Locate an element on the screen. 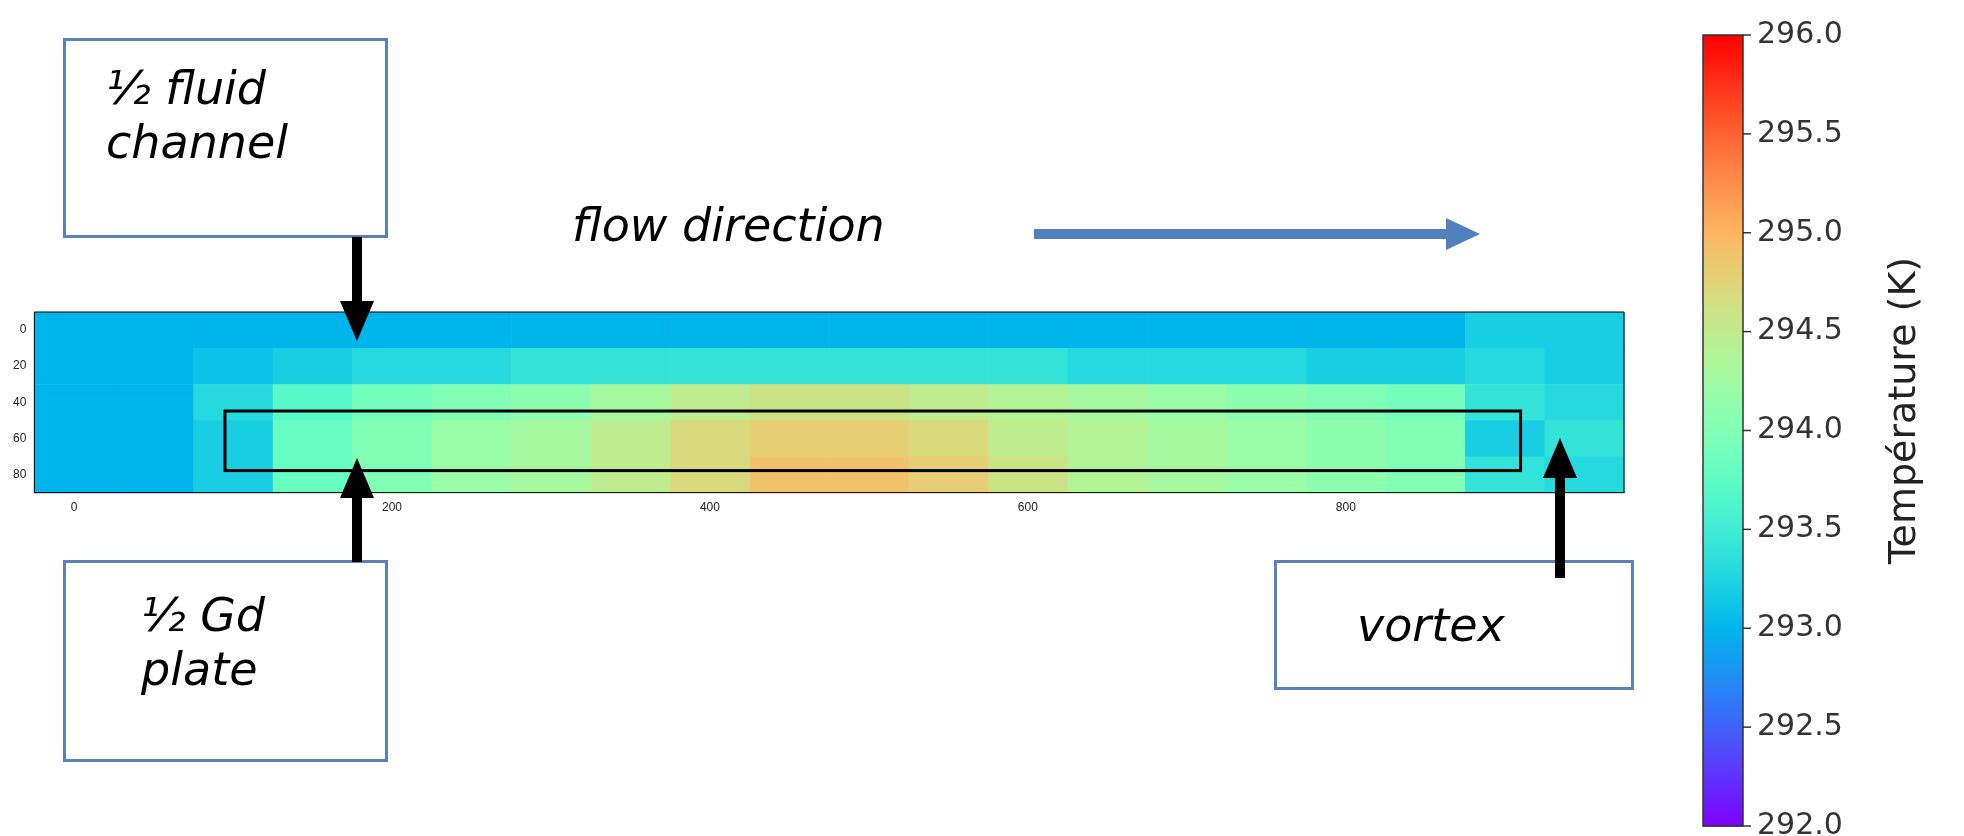 The height and width of the screenshot is (836, 1964). text: ½ Gd plate is located at coordinates (204, 642).